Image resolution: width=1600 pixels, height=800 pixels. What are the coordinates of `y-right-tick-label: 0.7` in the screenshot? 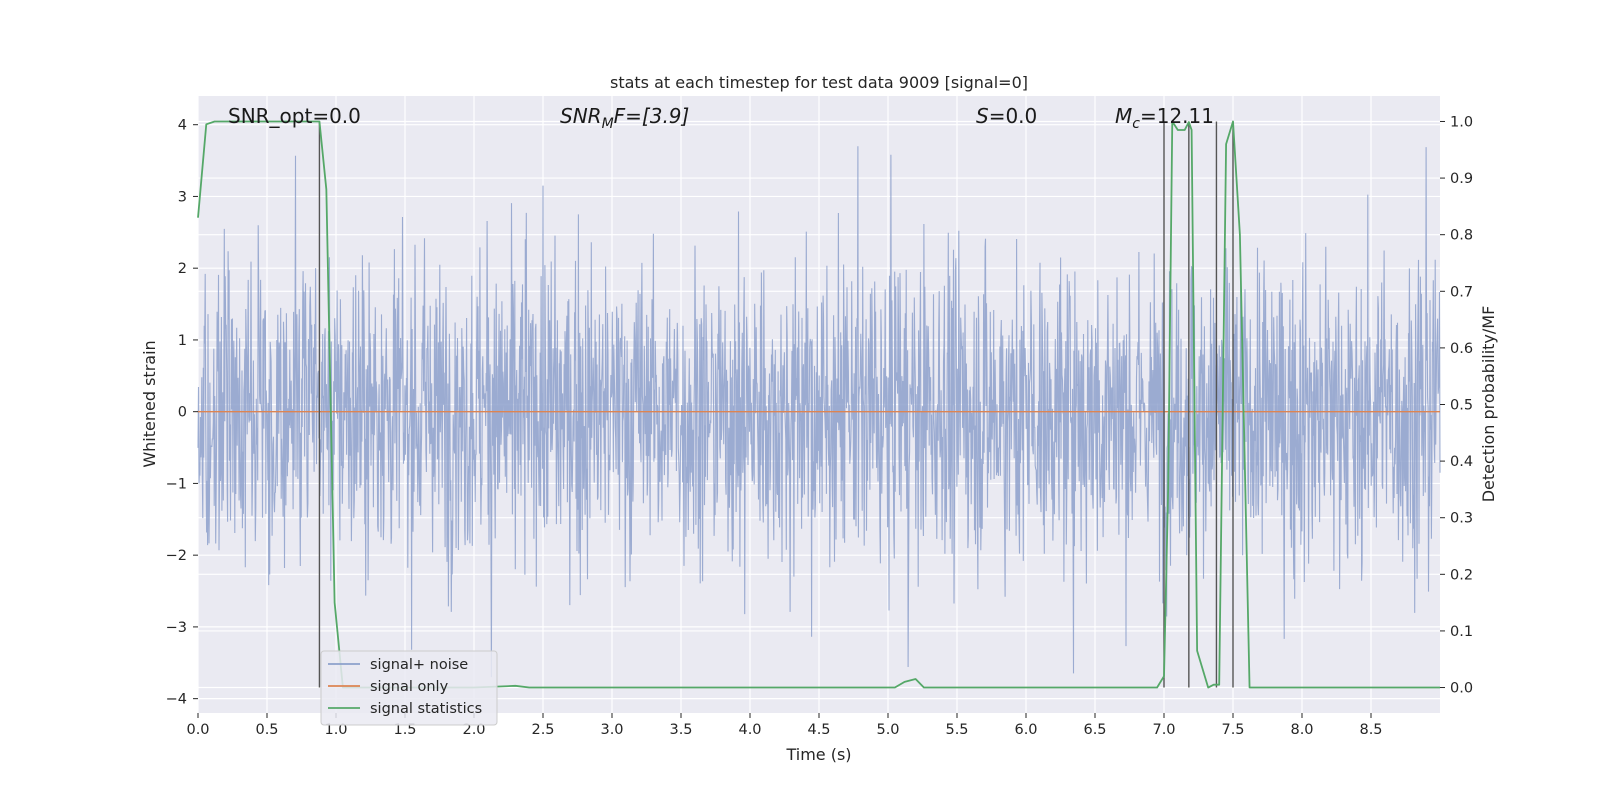 It's located at (1461, 292).